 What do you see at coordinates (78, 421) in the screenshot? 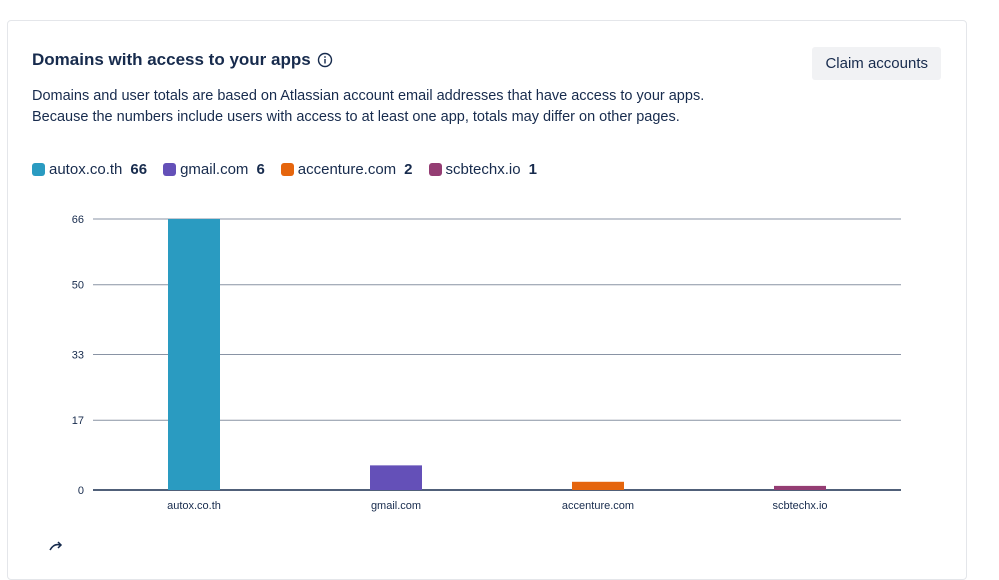
I see `y-tick-label: 17` at bounding box center [78, 421].